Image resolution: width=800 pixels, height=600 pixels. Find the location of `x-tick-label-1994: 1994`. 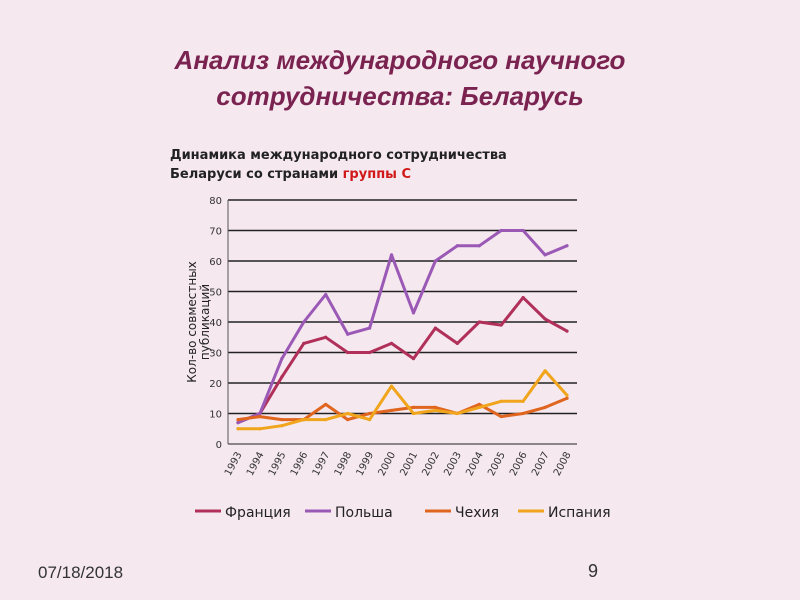

x-tick-label-1994: 1994 is located at coordinates (256, 464).